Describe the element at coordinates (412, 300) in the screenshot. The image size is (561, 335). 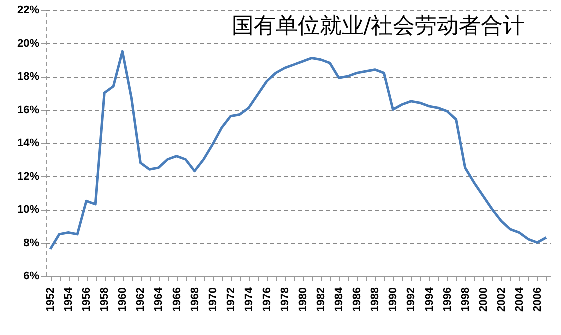
I see `x-tick-label: 1992` at that location.